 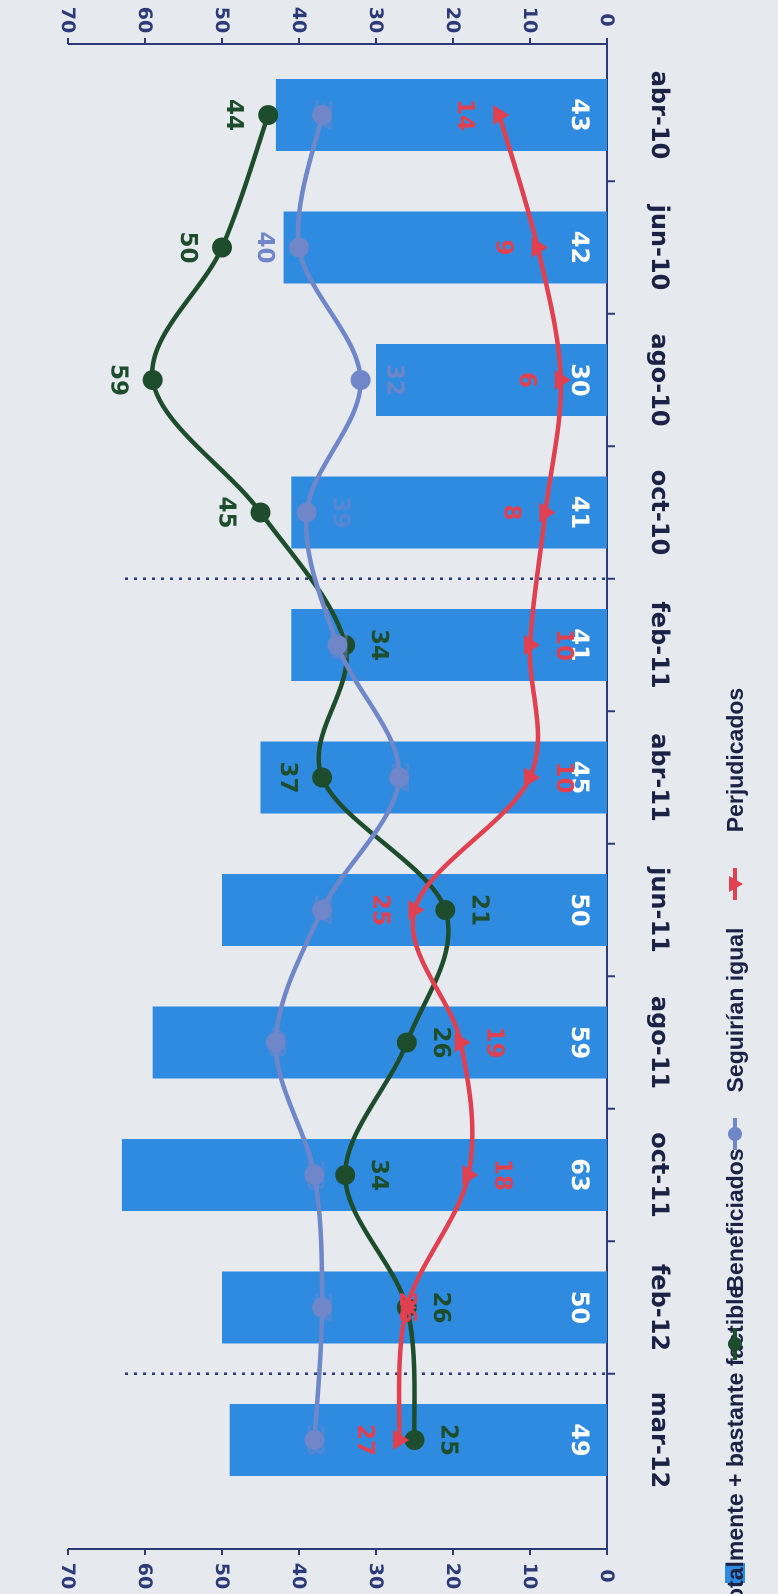 I want to click on category-label-jun-10: jun-10, so click(x=660, y=247).